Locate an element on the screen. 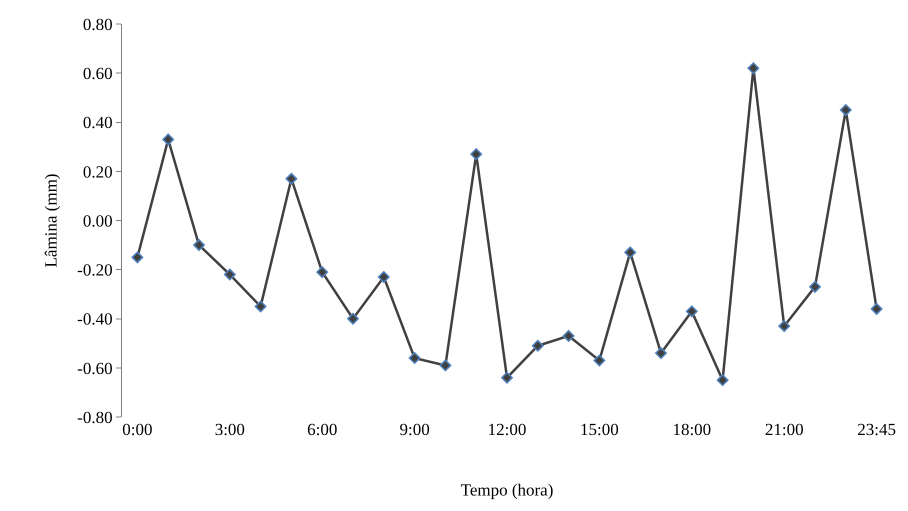 This screenshot has height=511, width=908. x-tick-label: 3:00 is located at coordinates (229, 429).